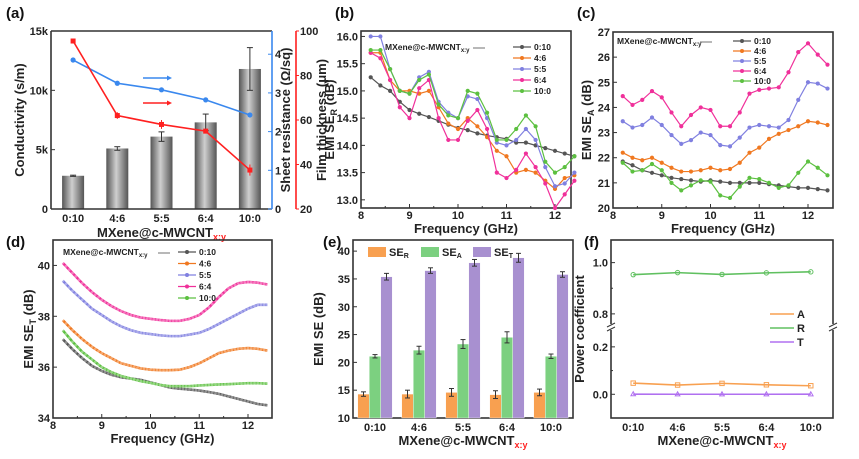 The height and width of the screenshot is (459, 859). I want to click on legend-swatch, so click(377, 252).